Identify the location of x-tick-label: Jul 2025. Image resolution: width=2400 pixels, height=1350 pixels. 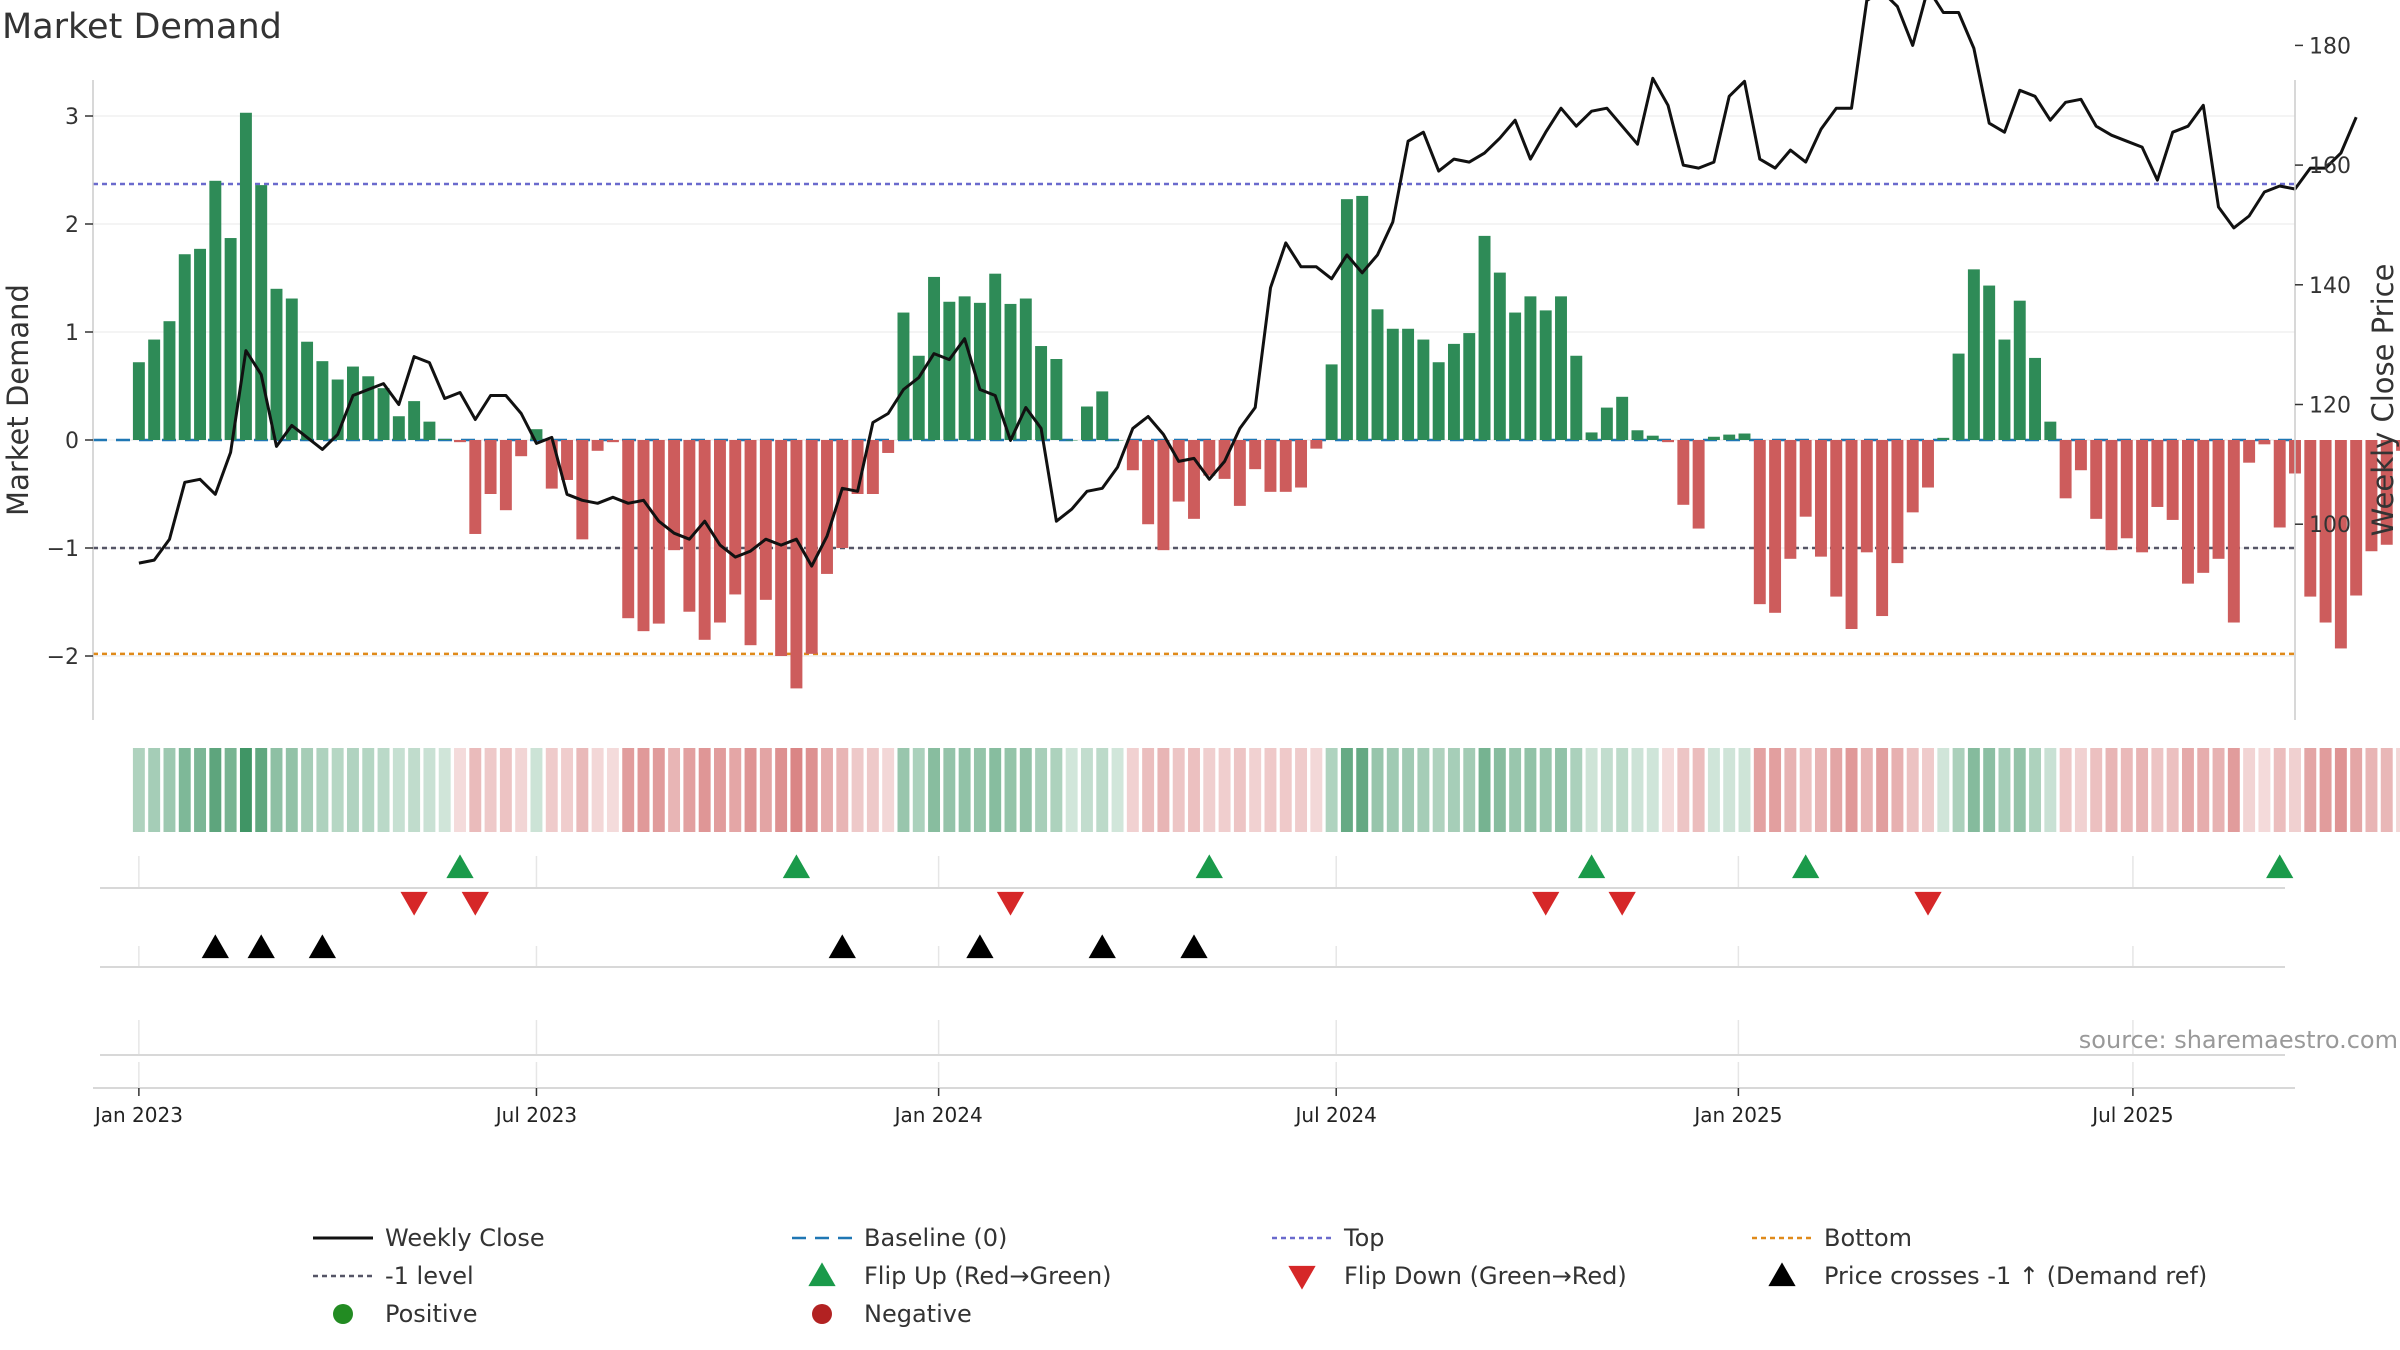
(2131, 1115).